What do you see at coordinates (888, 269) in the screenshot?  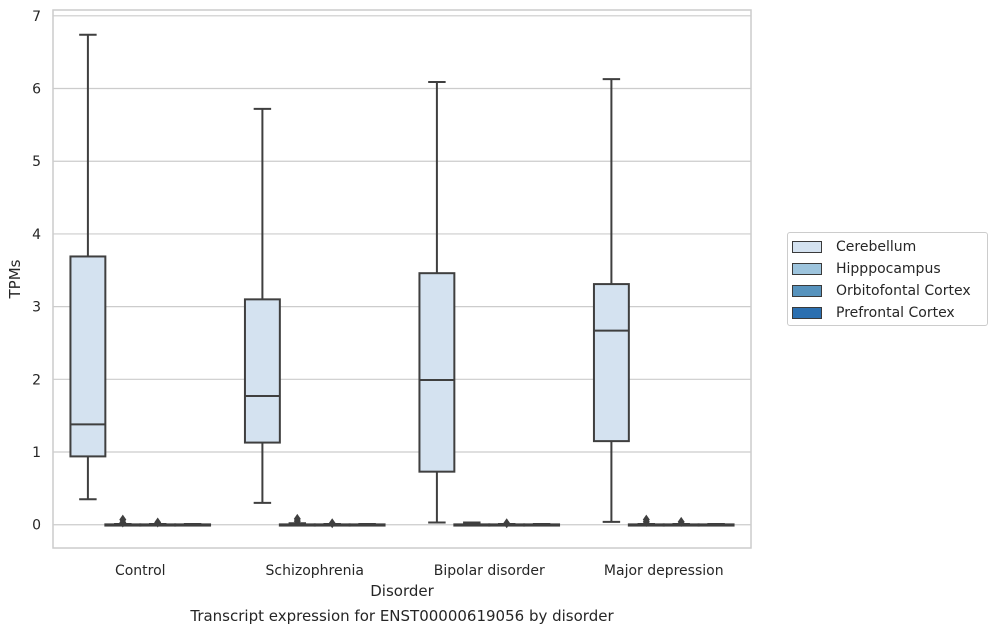 I see `legend-label-hippocampus: Hipppocampus` at bounding box center [888, 269].